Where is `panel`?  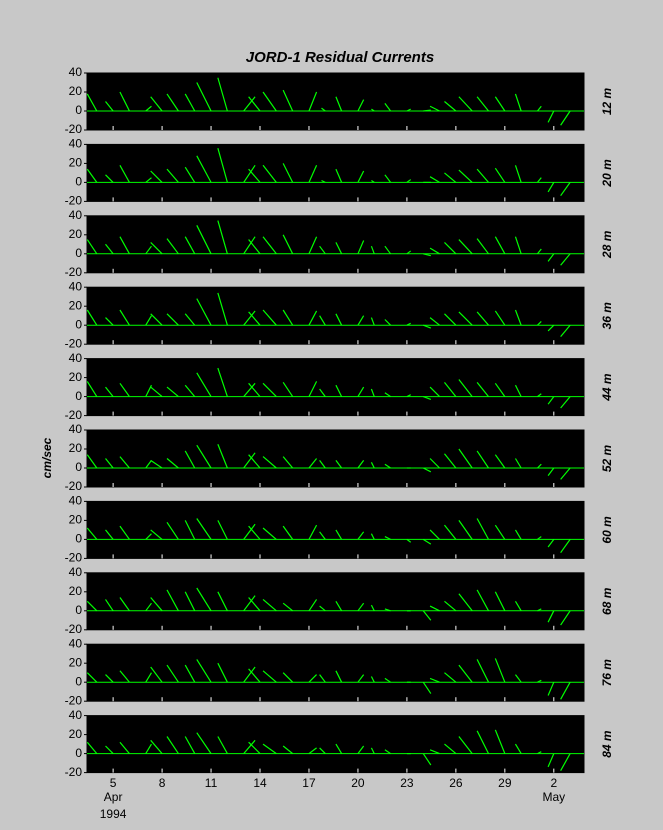 panel is located at coordinates (335, 172).